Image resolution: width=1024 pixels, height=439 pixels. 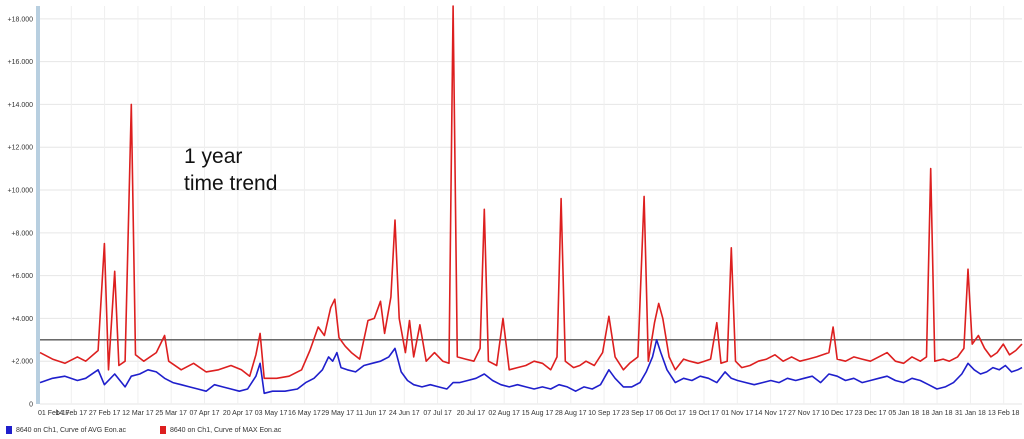 What do you see at coordinates (937, 413) in the screenshot?
I see `x-tick-label: 18 Jan 18` at bounding box center [937, 413].